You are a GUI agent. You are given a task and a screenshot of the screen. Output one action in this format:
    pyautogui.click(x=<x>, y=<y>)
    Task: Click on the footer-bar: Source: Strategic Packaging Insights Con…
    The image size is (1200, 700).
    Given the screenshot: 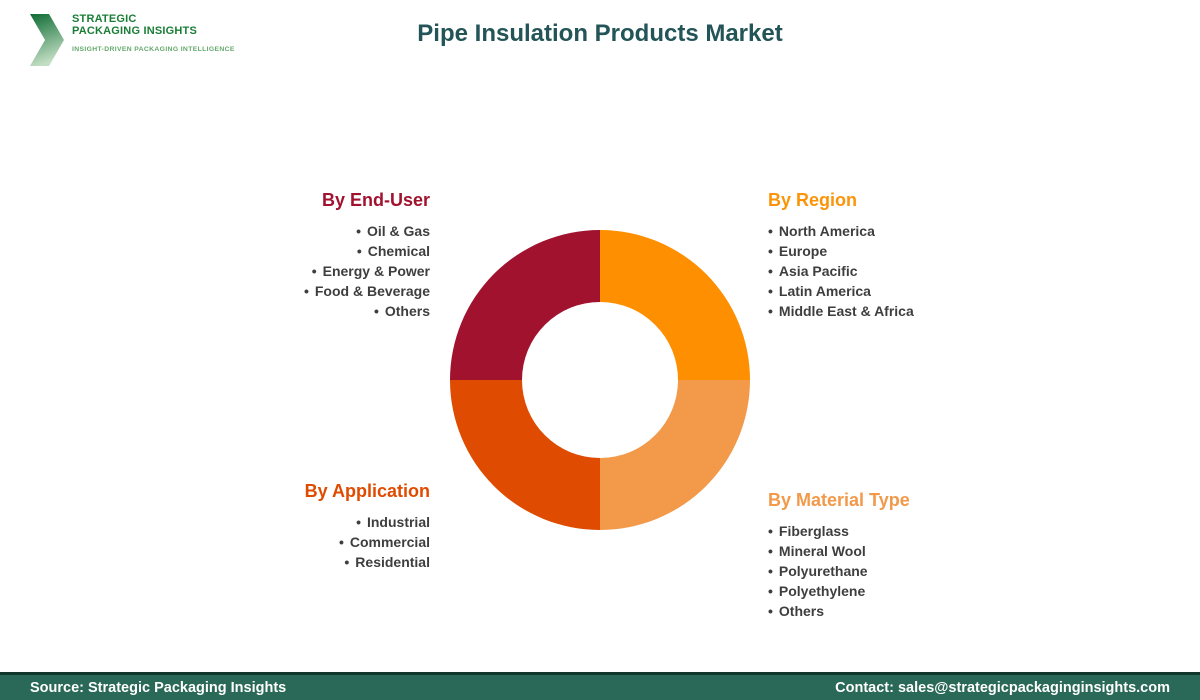 What is the action you would take?
    pyautogui.click(x=600, y=686)
    